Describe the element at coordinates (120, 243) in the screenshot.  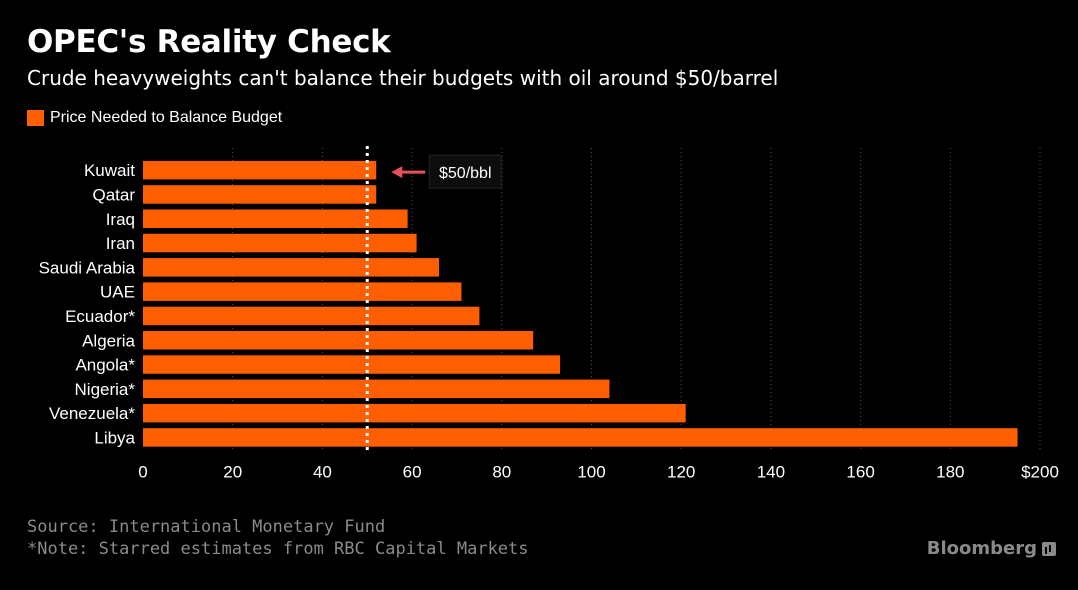
I see `category-label: Iran` at that location.